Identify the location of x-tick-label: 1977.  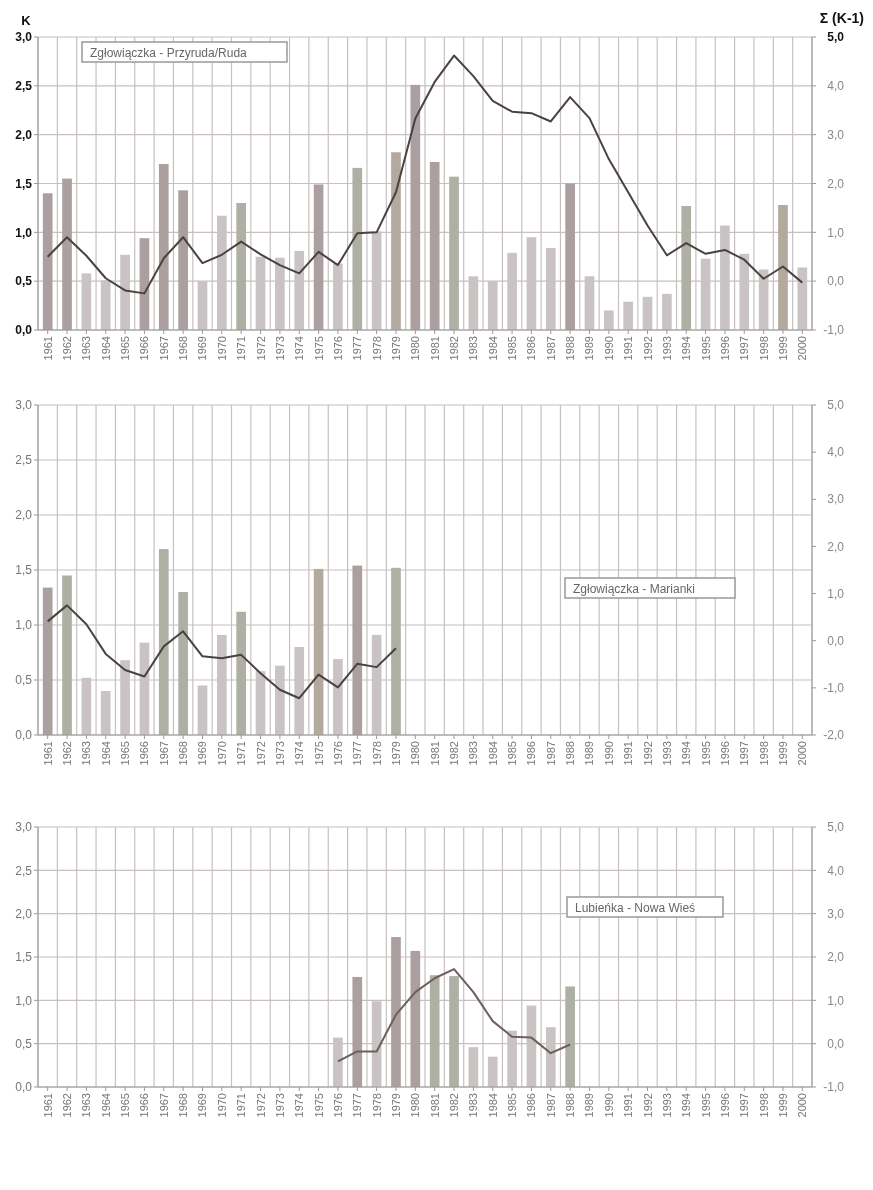
(357, 1105).